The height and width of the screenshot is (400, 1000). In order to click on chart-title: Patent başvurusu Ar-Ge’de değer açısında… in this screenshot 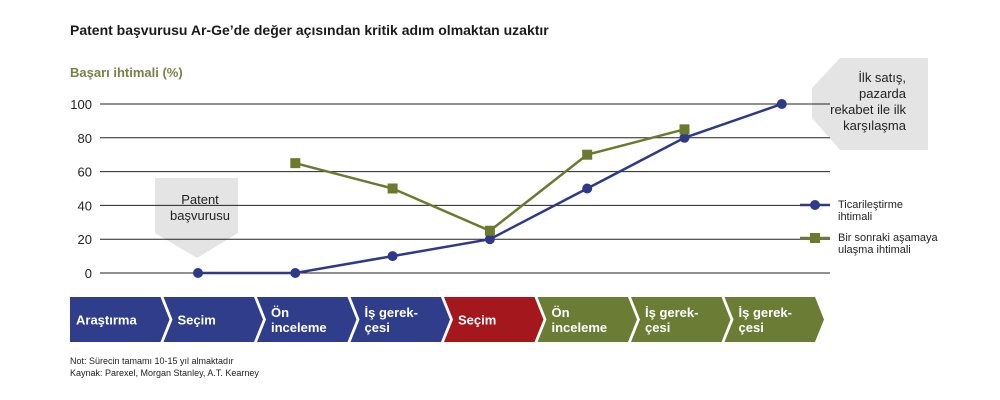, I will do `click(309, 30)`.